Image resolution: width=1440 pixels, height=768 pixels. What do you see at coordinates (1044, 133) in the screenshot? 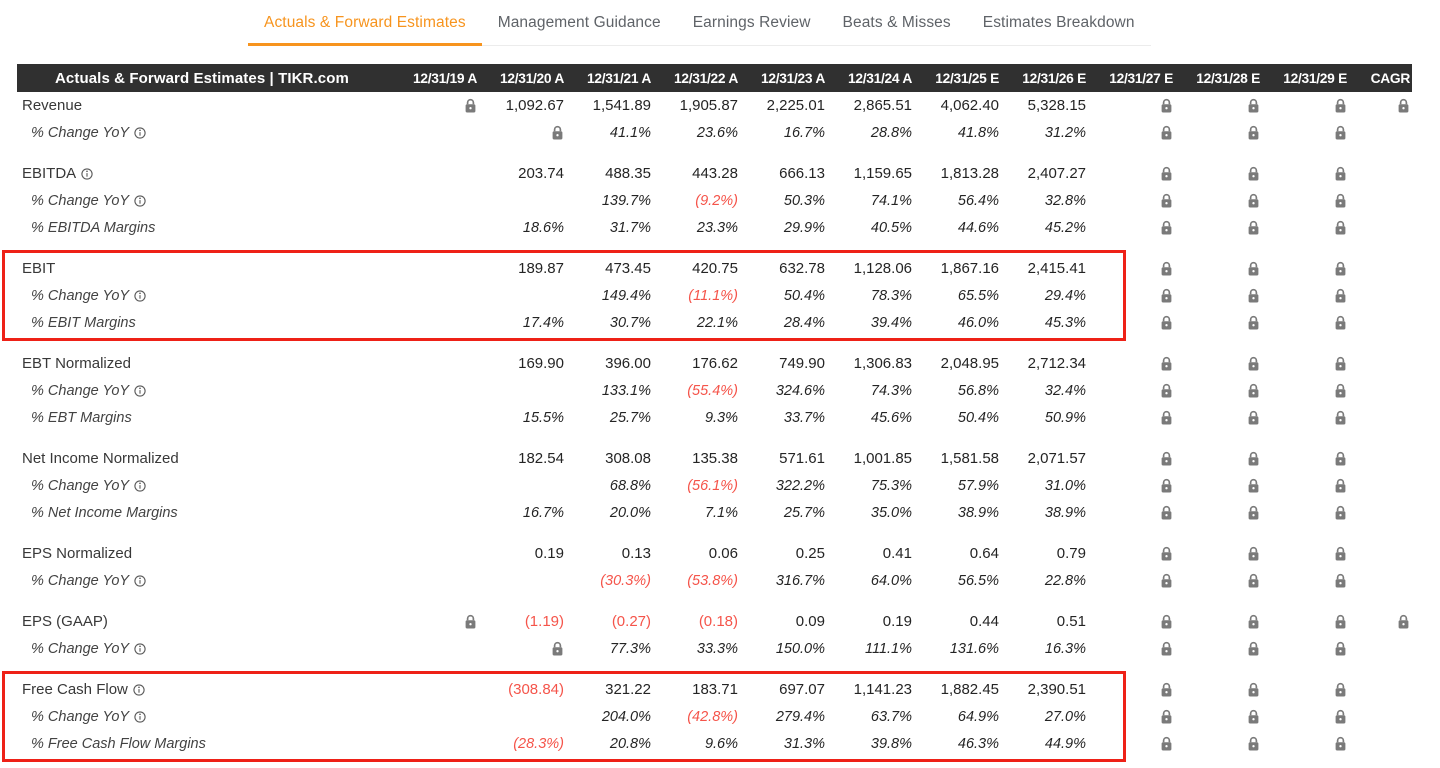
I see `value-cell: 31.2%` at bounding box center [1044, 133].